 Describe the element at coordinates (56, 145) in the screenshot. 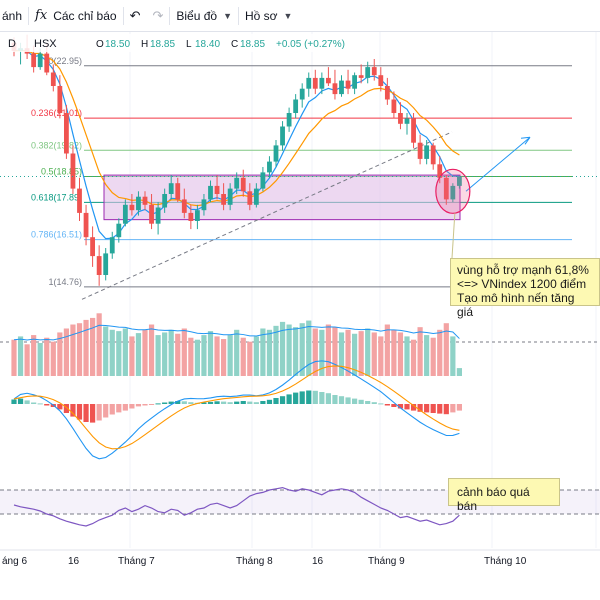

I see `fib-level-label: 0.382(19.82)` at that location.